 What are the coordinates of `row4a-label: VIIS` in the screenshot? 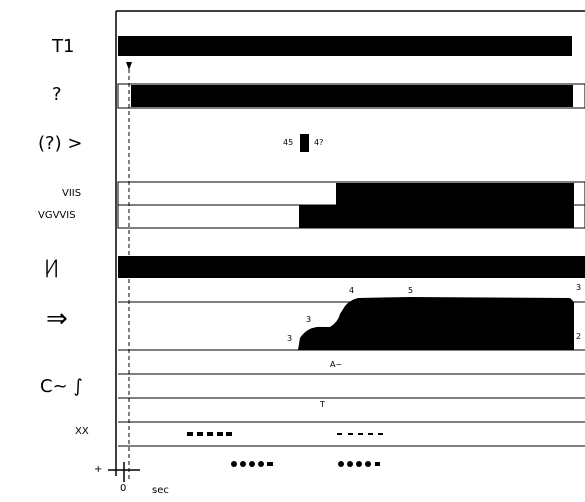 It's located at (72, 193).